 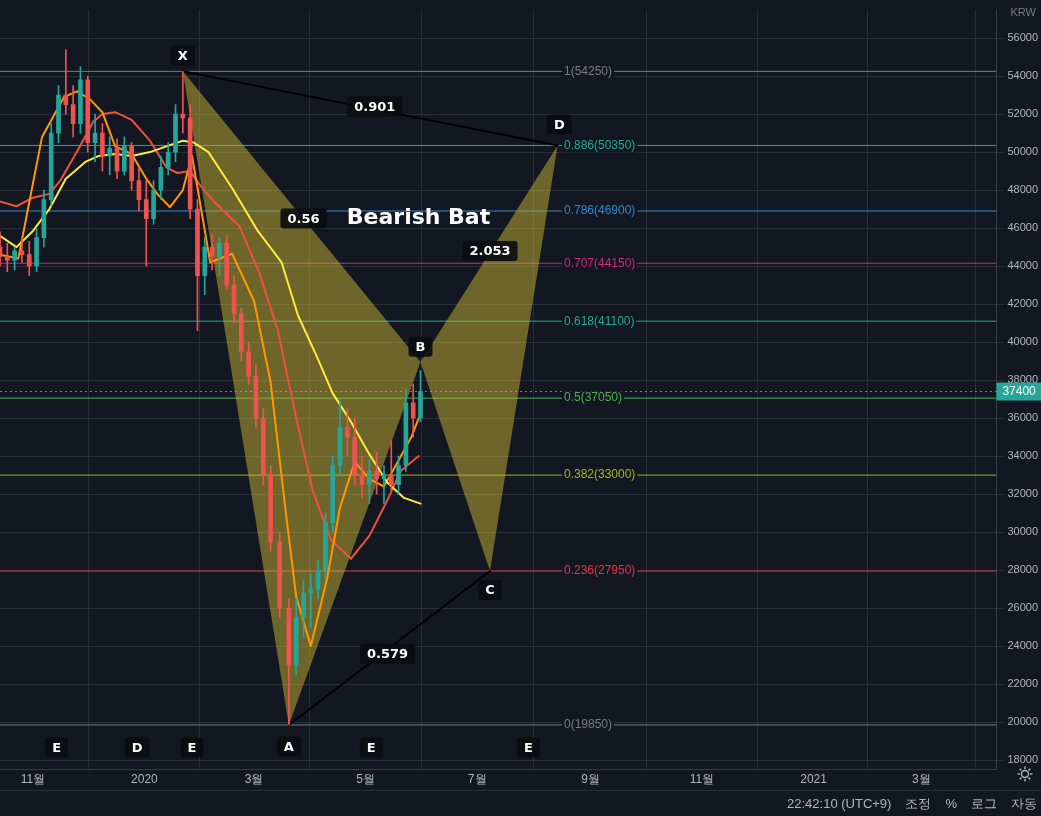 I want to click on y-axis-title: KRW, so click(x=1023, y=12).